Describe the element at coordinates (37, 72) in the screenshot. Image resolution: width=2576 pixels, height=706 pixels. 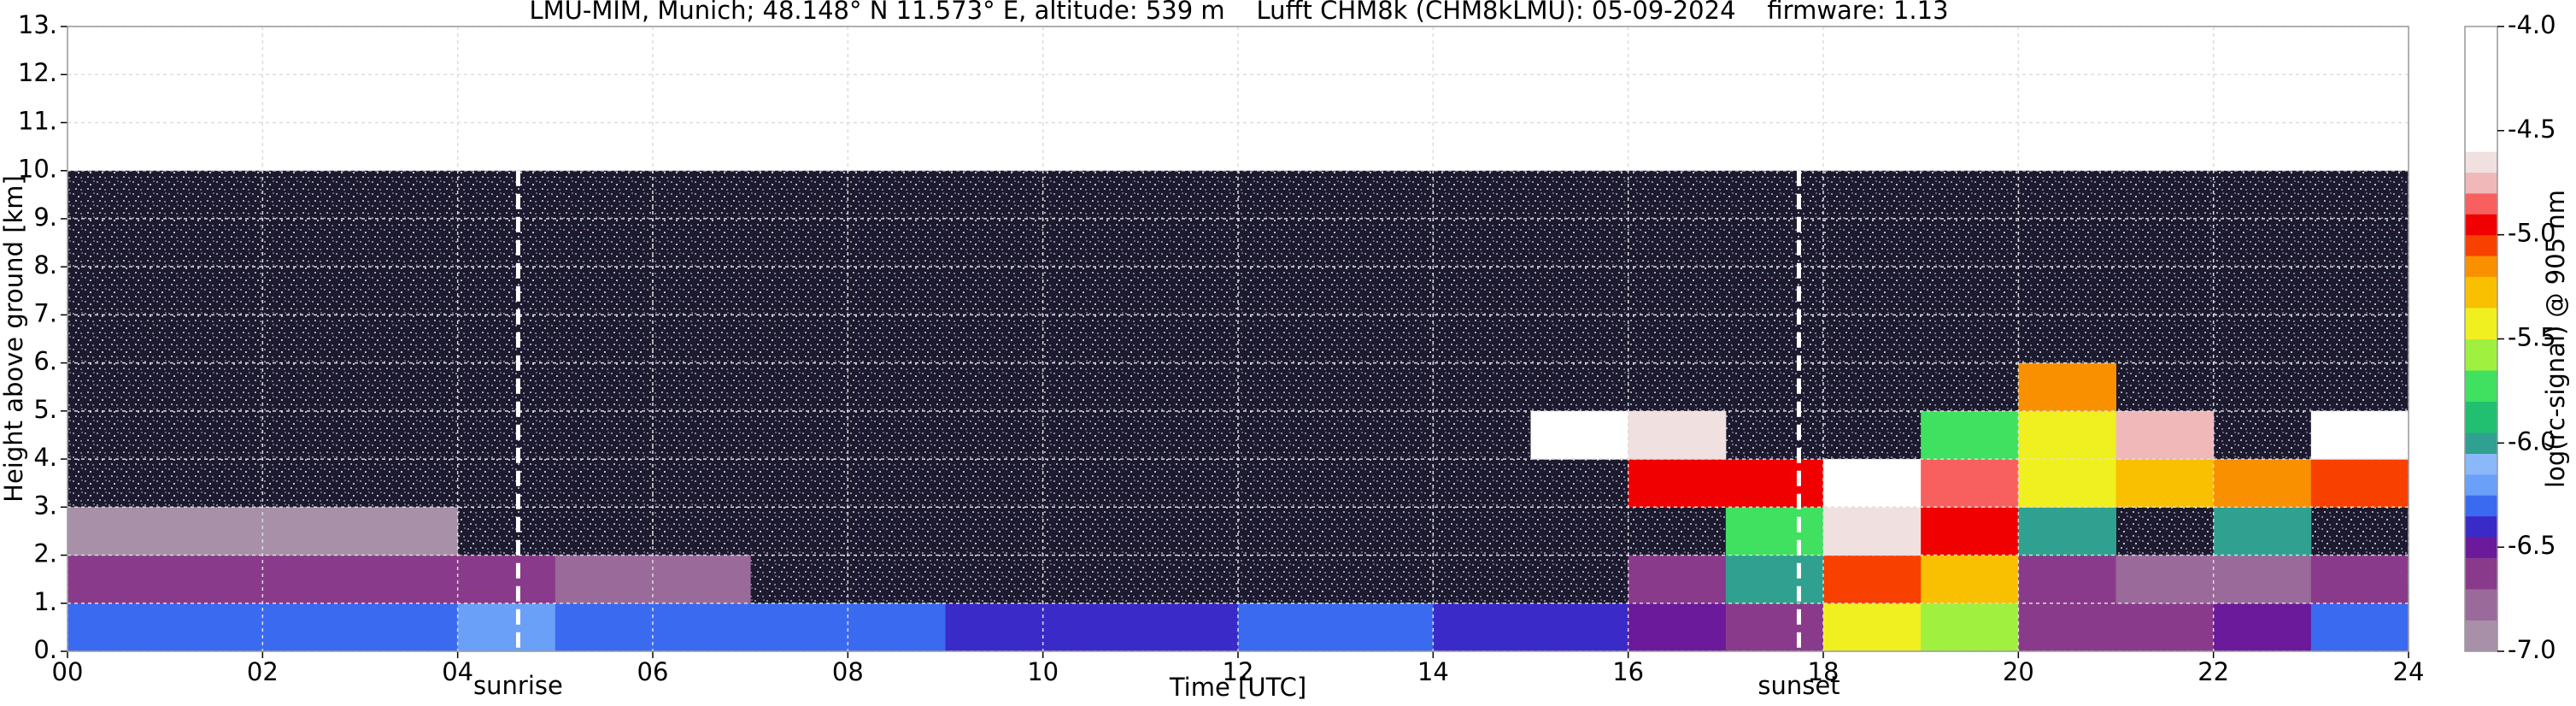
I see `y-tick-label: 12.` at that location.